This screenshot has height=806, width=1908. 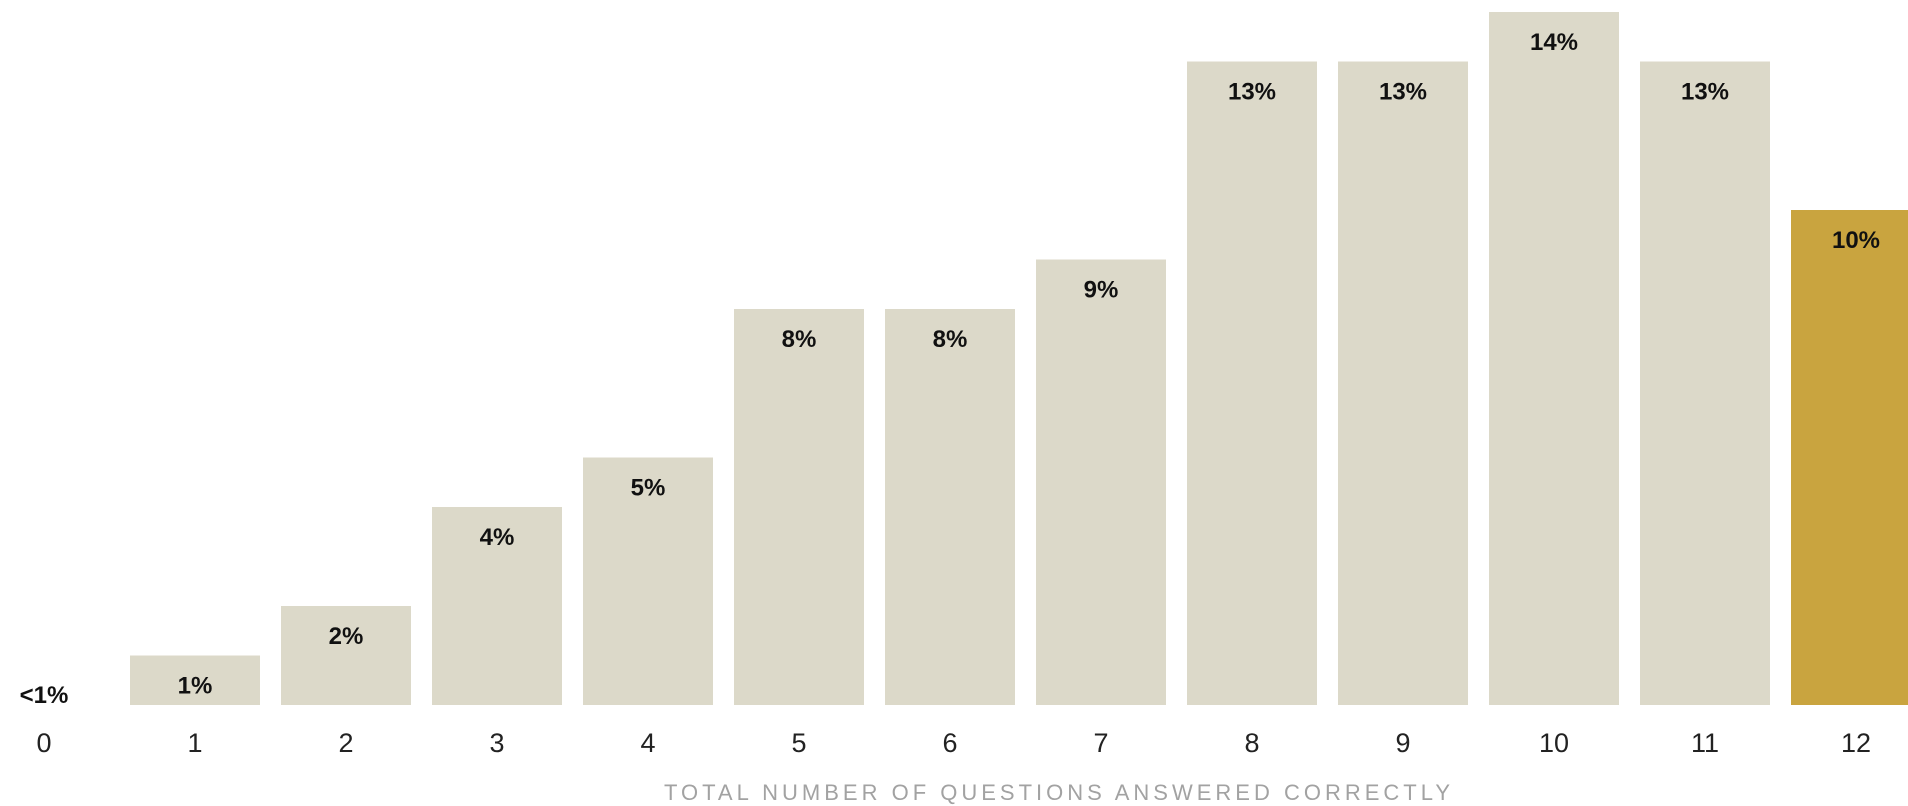 What do you see at coordinates (949, 743) in the screenshot?
I see `x-tick-6: 6` at bounding box center [949, 743].